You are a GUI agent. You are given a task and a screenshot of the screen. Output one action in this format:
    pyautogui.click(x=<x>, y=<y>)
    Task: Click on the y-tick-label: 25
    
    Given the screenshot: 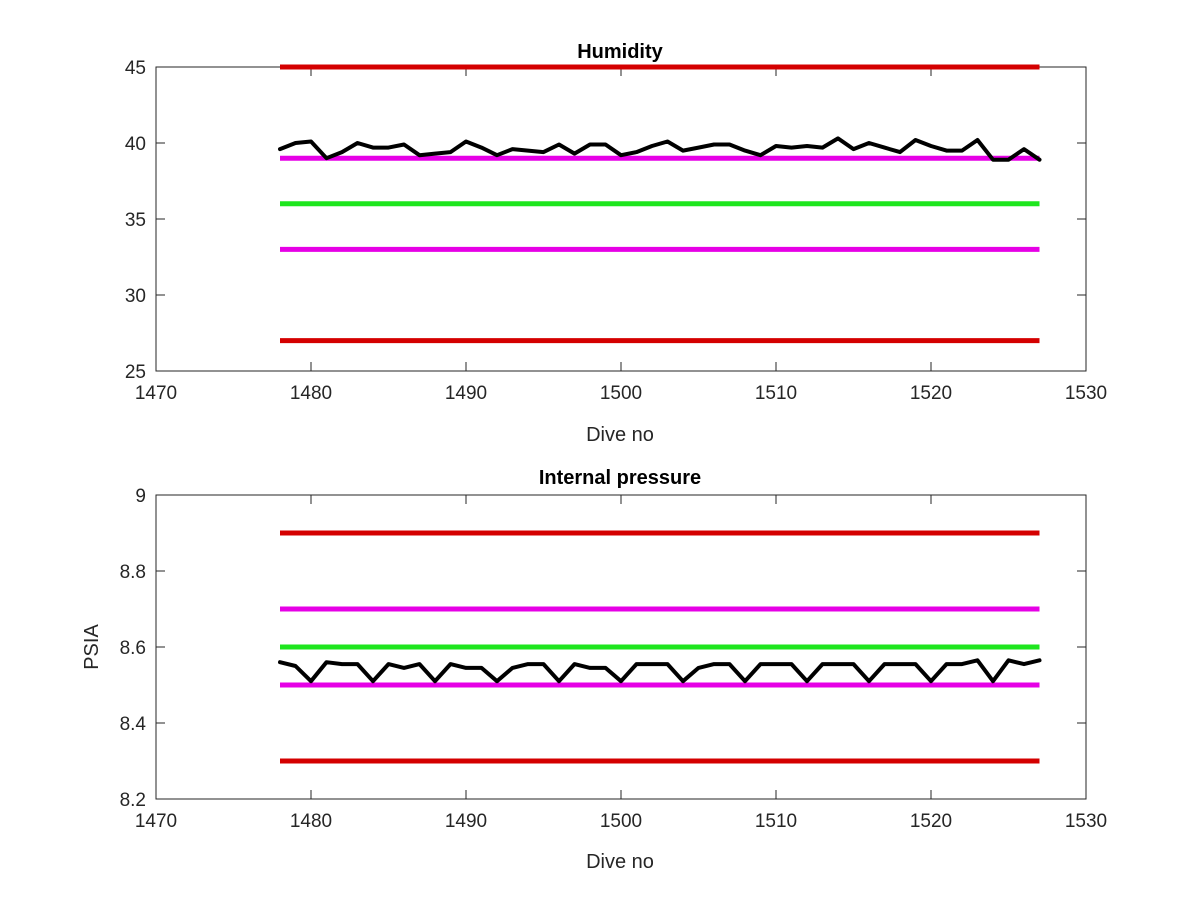 What is the action you would take?
    pyautogui.click(x=135, y=372)
    